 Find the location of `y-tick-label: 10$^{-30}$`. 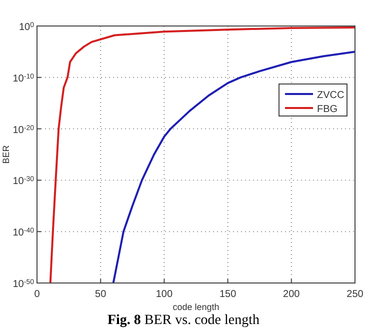

y-tick-label: 10$^{-30}$ is located at coordinates (23, 182).